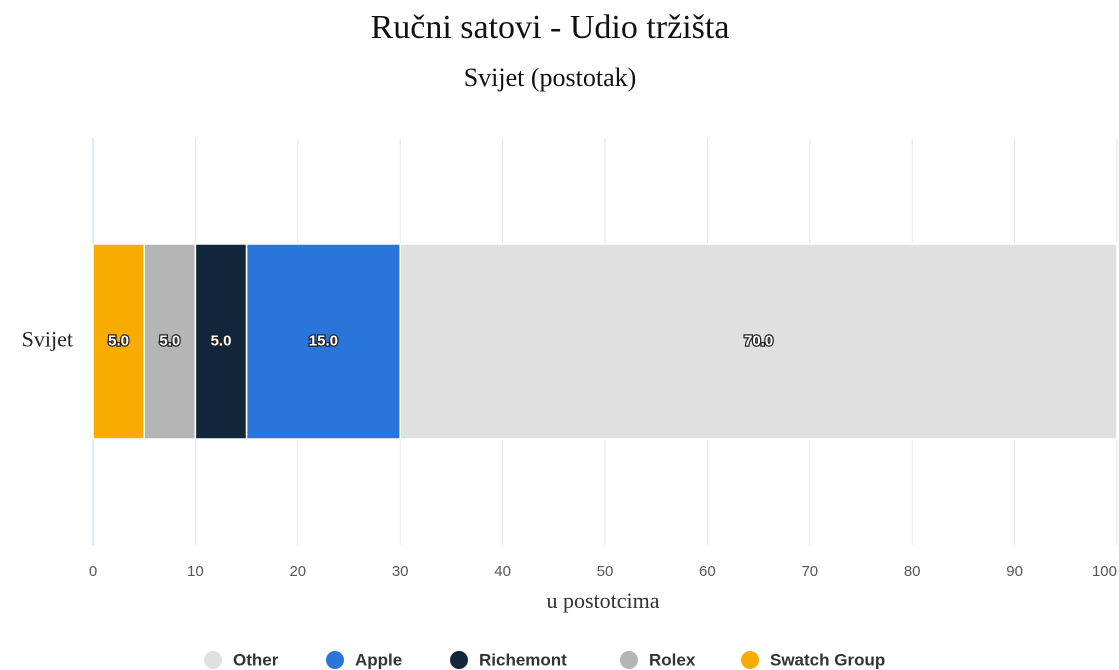 This screenshot has width=1119, height=670. What do you see at coordinates (502, 571) in the screenshot?
I see `x-tick-label: 40` at bounding box center [502, 571].